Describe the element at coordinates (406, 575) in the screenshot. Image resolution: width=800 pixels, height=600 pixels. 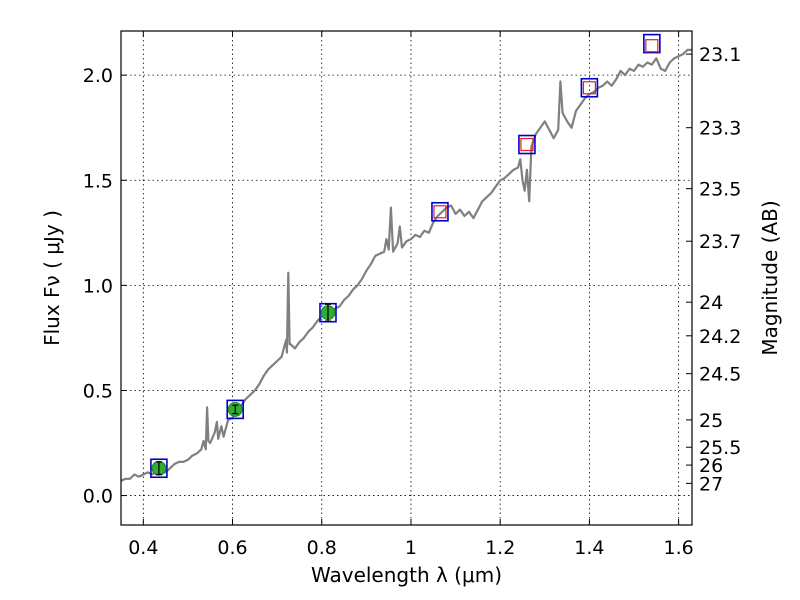
I see `x-axis-label: Wavelength λ (μm)` at that location.